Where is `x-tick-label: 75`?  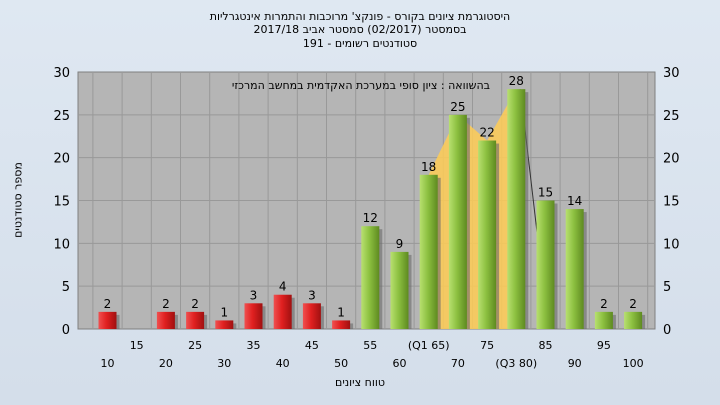 x-tick-label: 75 is located at coordinates (487, 345).